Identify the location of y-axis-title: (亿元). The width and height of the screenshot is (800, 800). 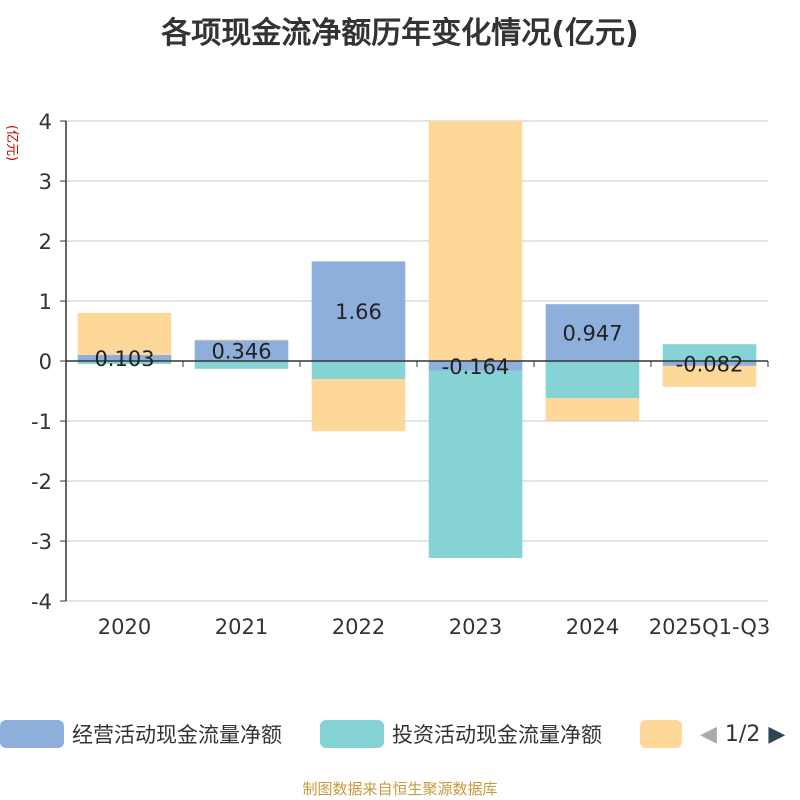
(11, 143).